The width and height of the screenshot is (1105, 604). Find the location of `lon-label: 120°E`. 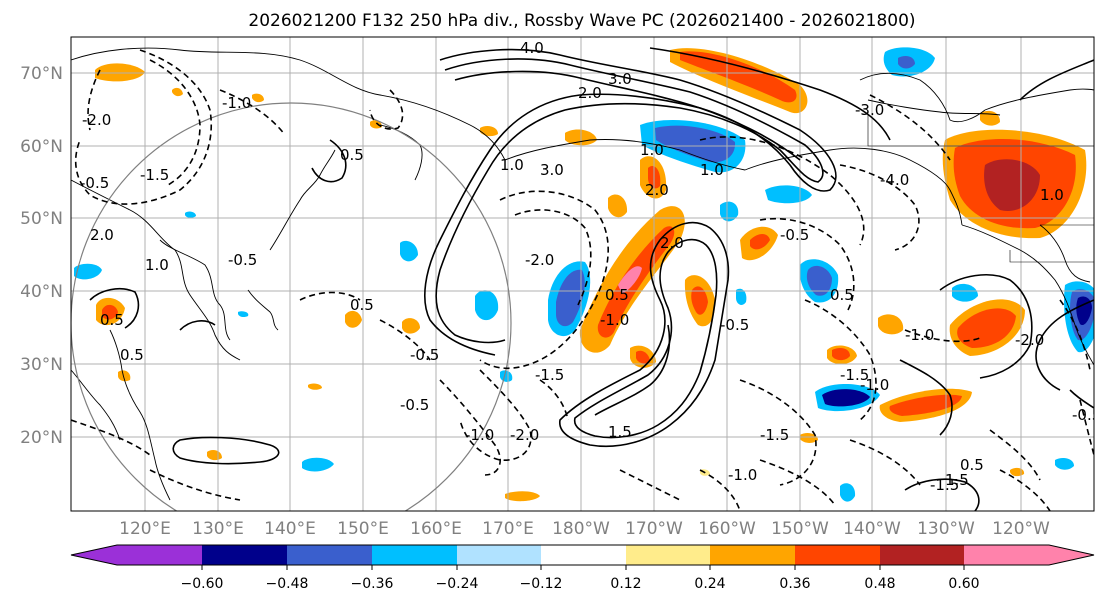

lon-label: 120°E is located at coordinates (145, 529).